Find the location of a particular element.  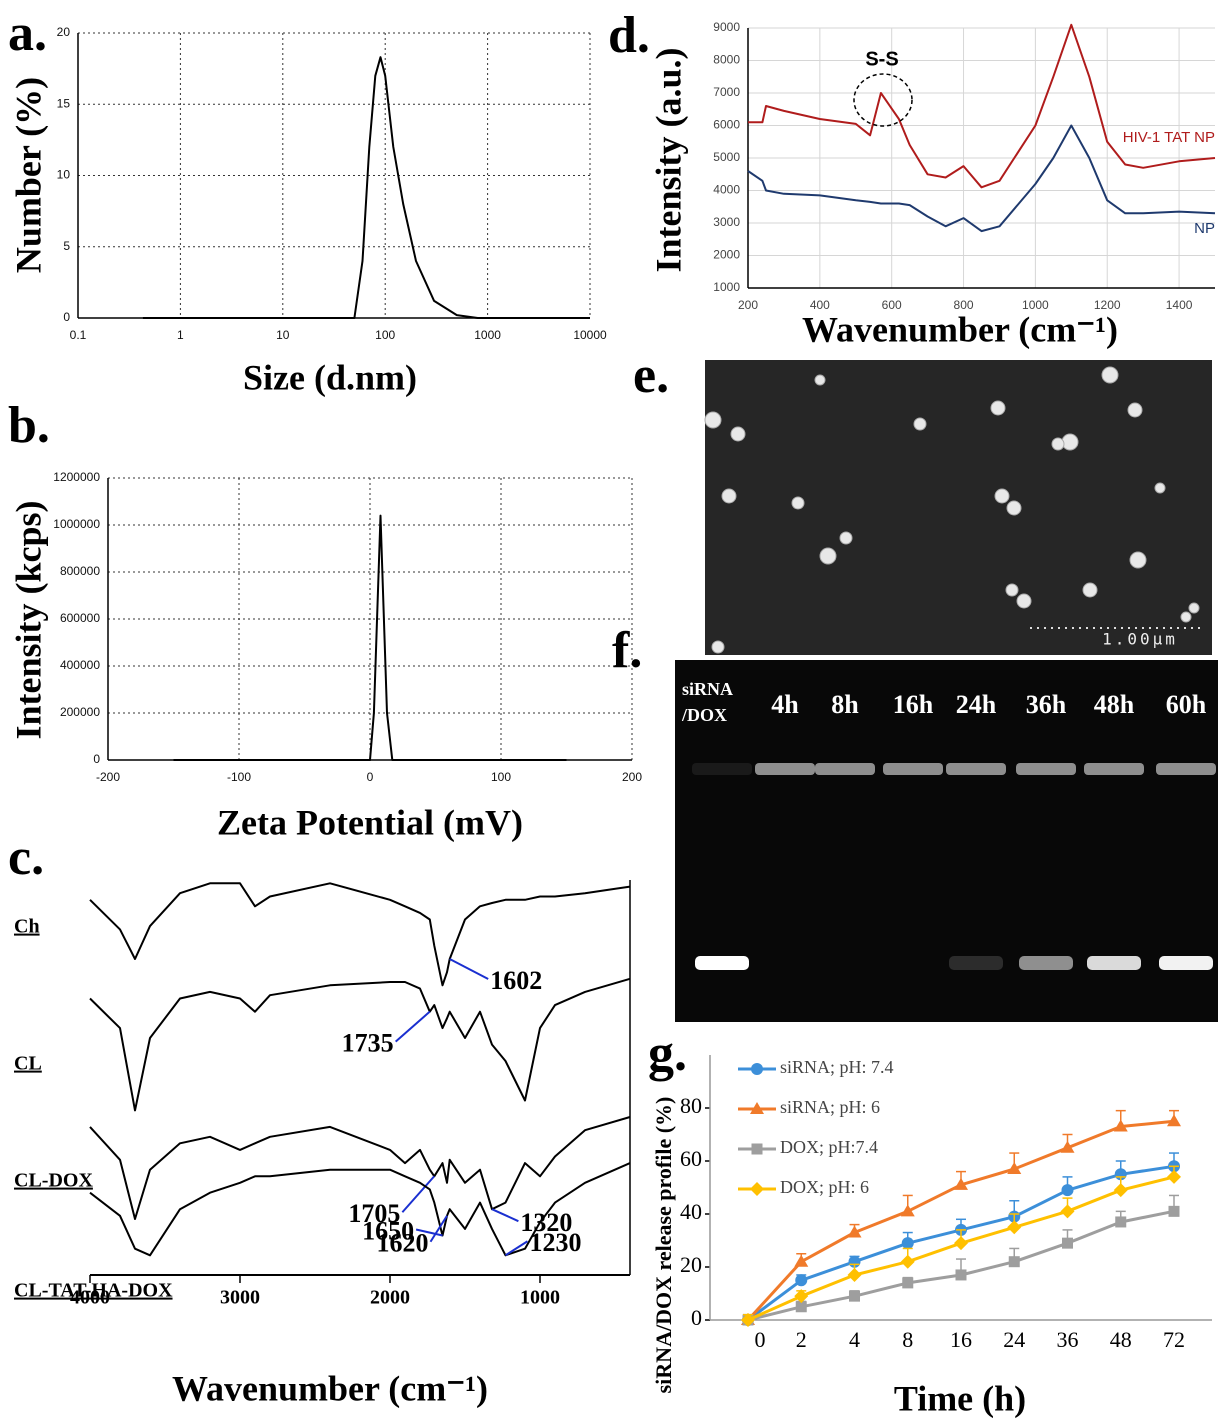

y-tick-label: 80 is located at coordinates (691, 1105).